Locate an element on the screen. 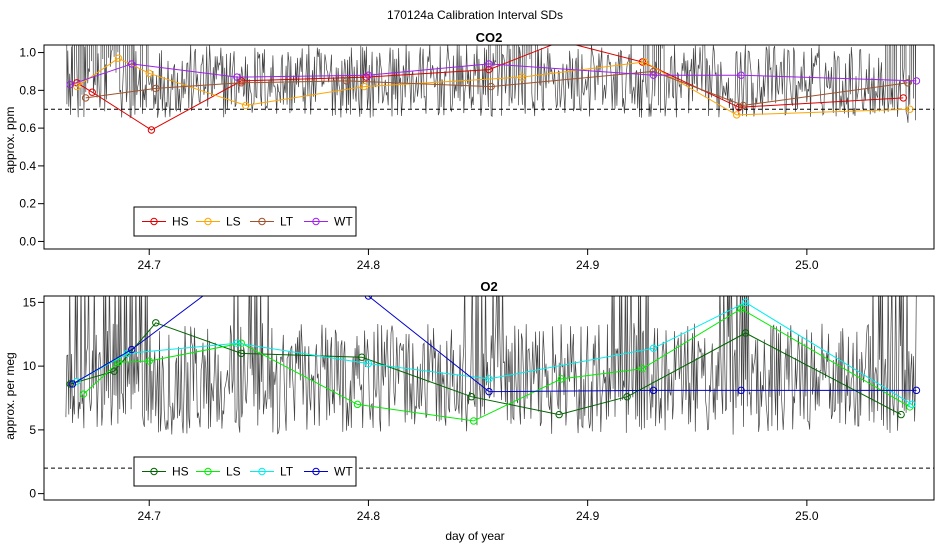  co2-y-tick-label: 0.0 is located at coordinates (27, 241).